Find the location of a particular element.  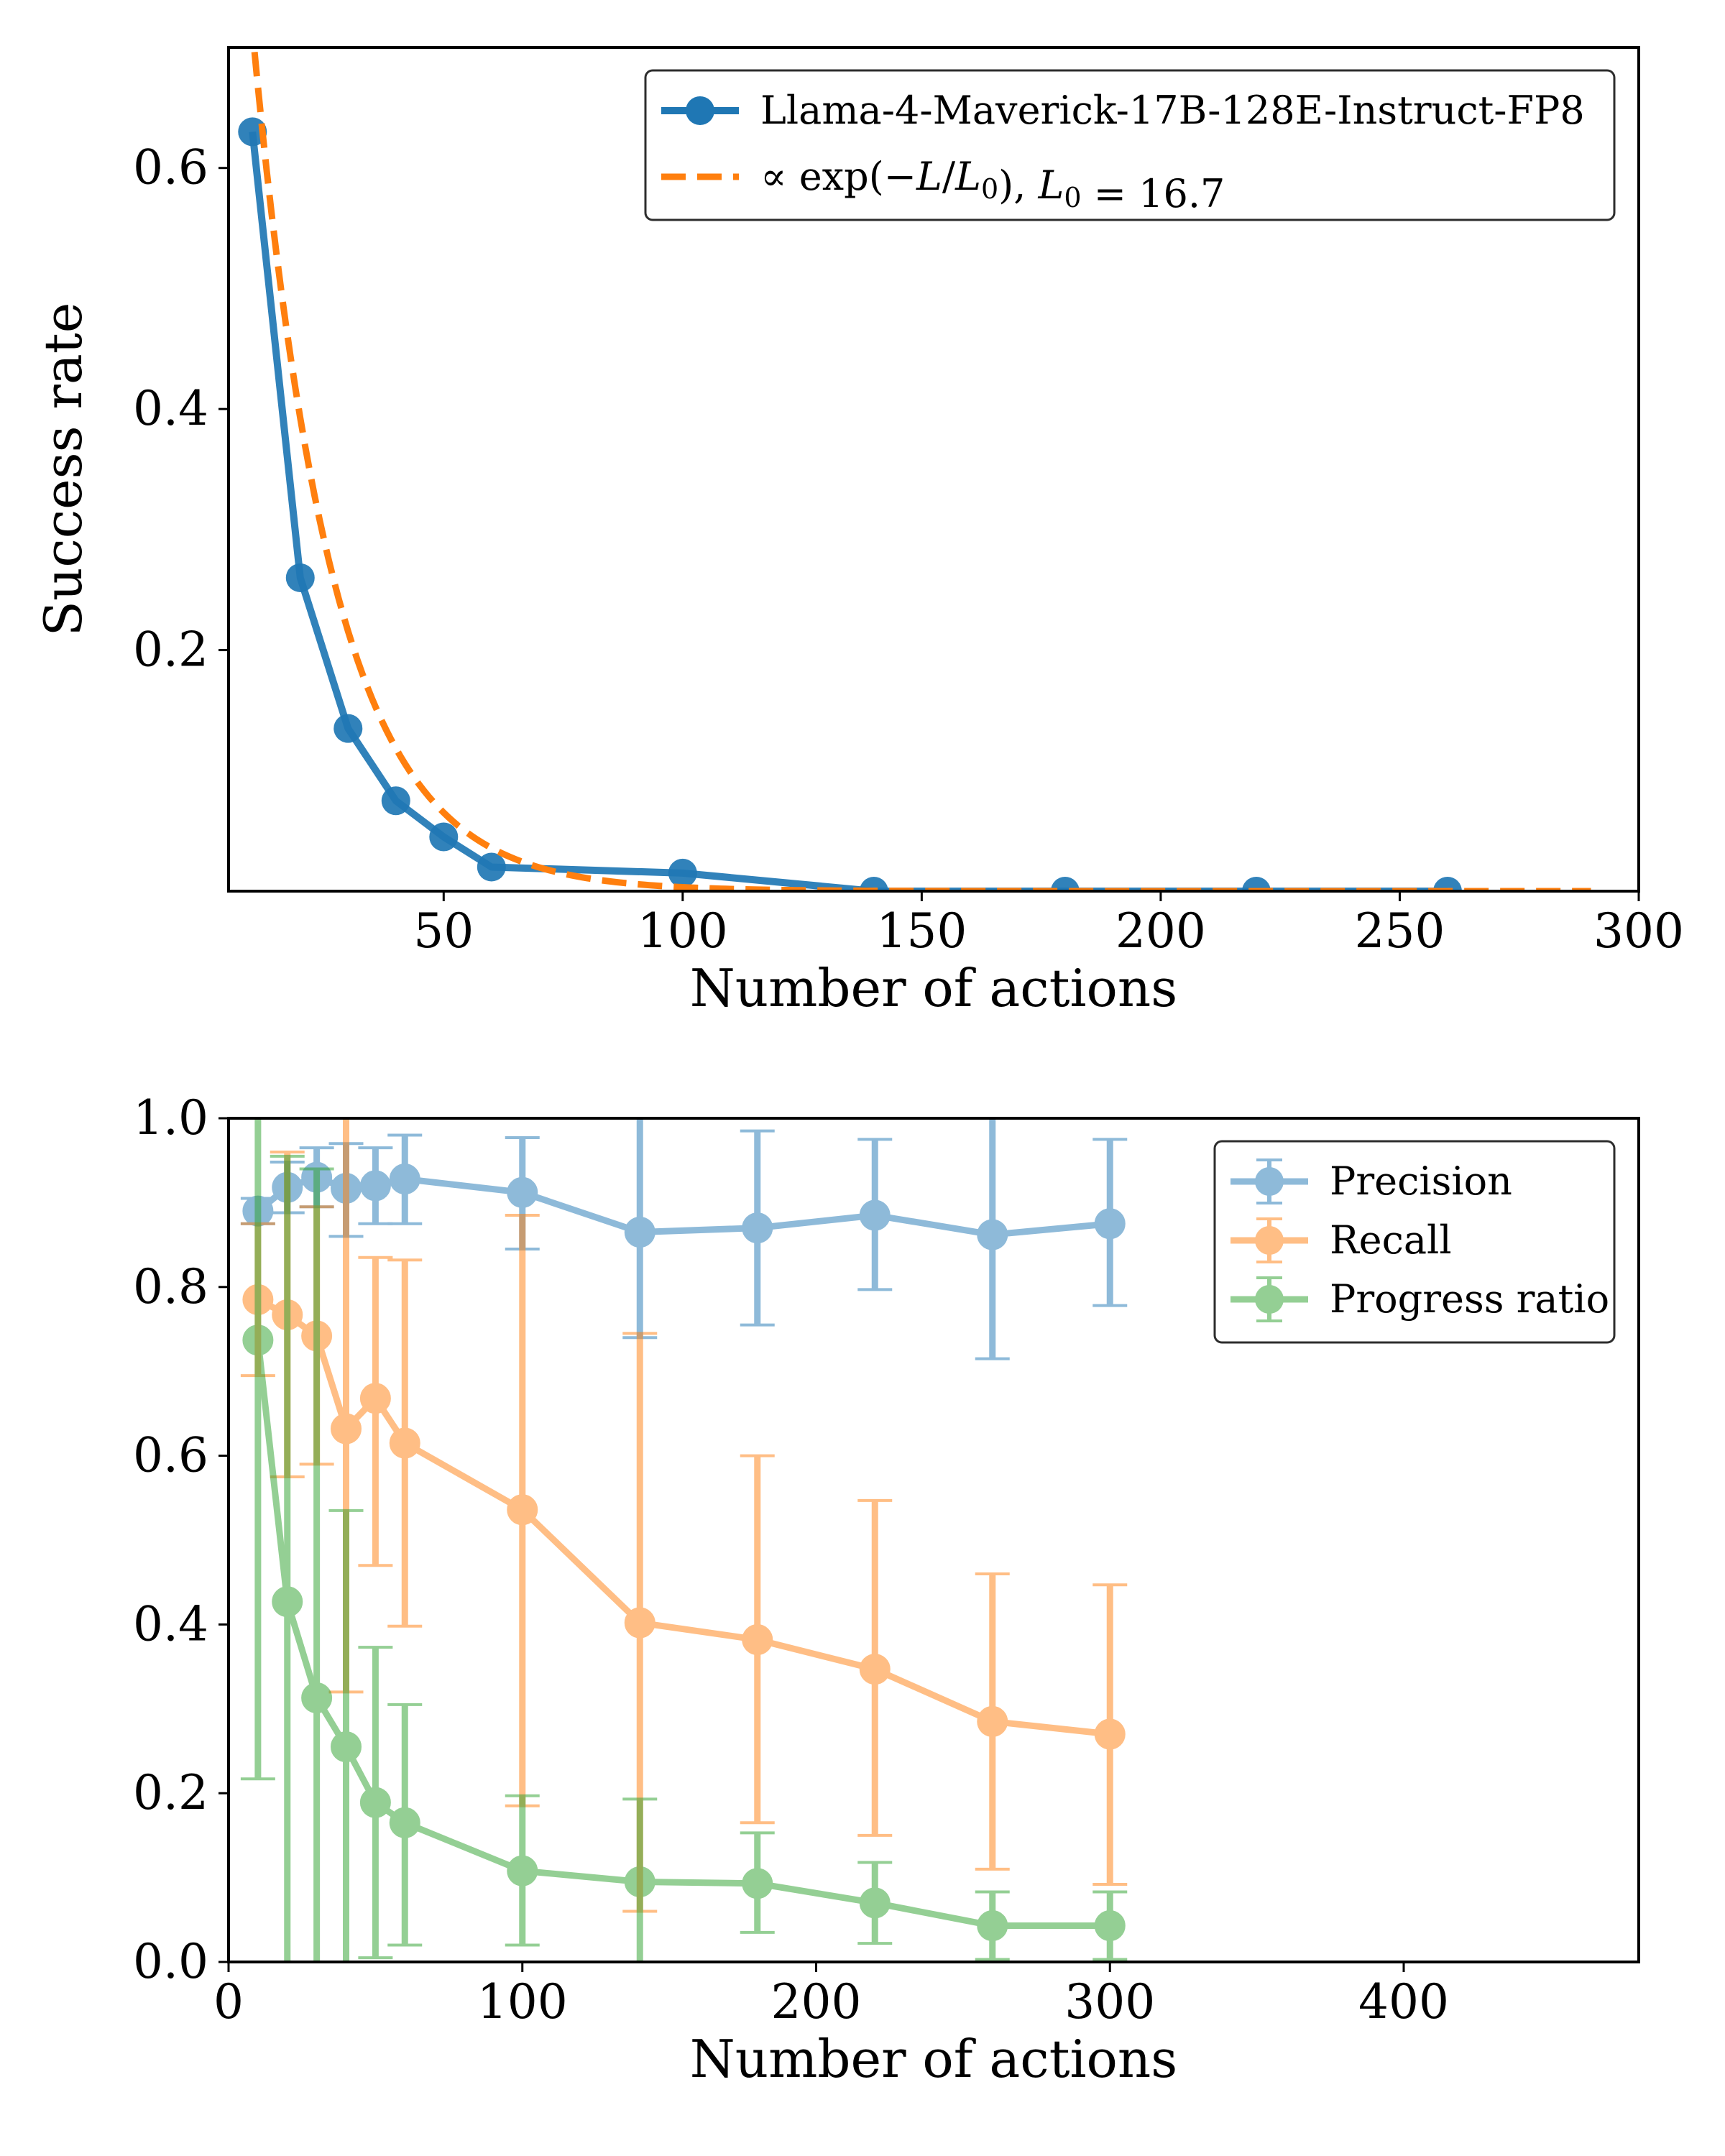

bottom-x-tick-label-200: 200 is located at coordinates (816, 2002).